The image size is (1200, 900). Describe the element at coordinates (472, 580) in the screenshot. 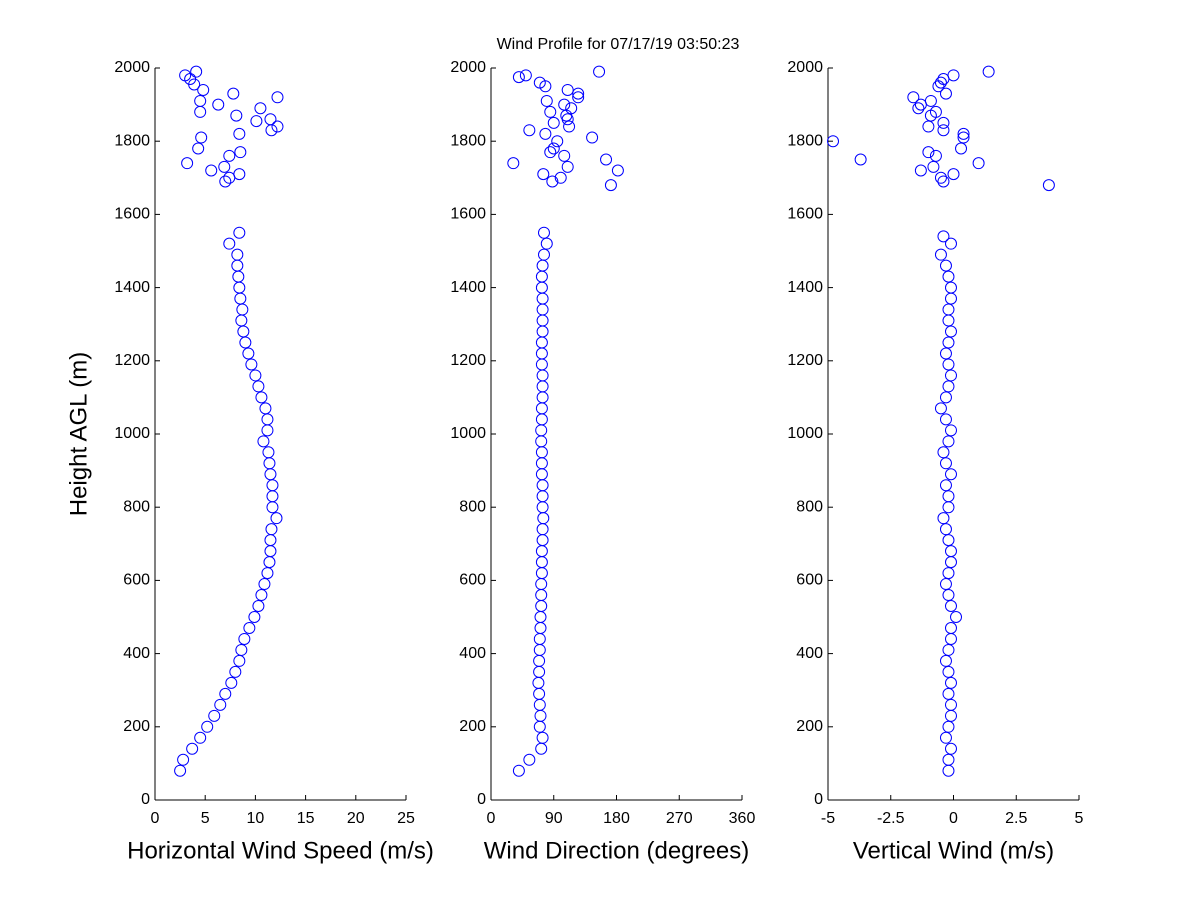

I see `y-tick-label: 600` at that location.